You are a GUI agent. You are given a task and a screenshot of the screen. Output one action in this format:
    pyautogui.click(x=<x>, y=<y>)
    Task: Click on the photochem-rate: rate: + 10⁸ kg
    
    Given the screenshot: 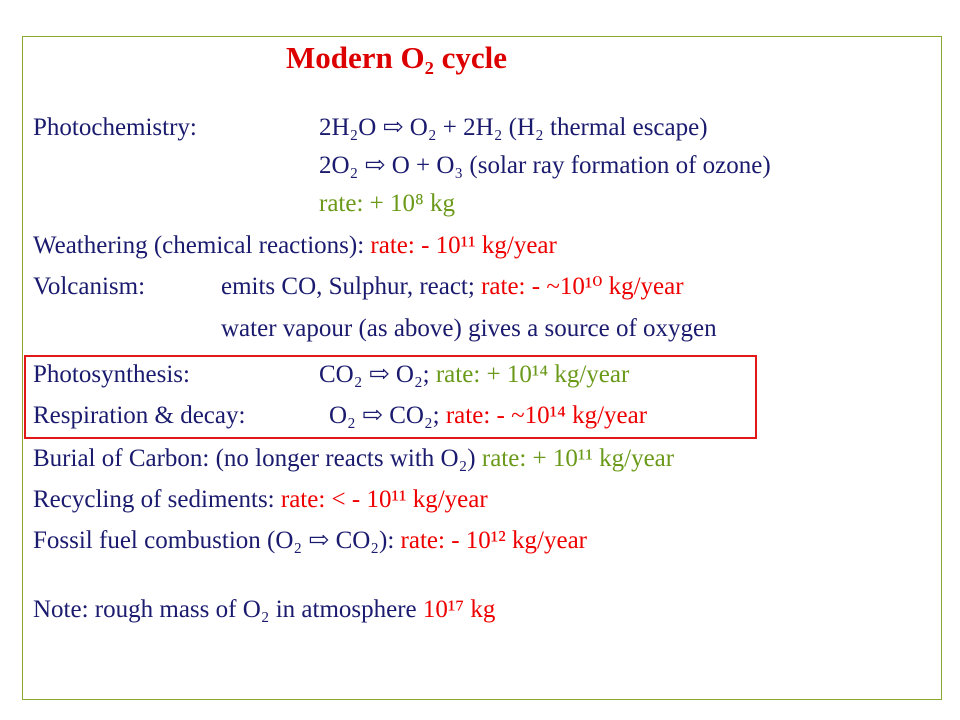 What is the action you would take?
    pyautogui.click(x=387, y=203)
    